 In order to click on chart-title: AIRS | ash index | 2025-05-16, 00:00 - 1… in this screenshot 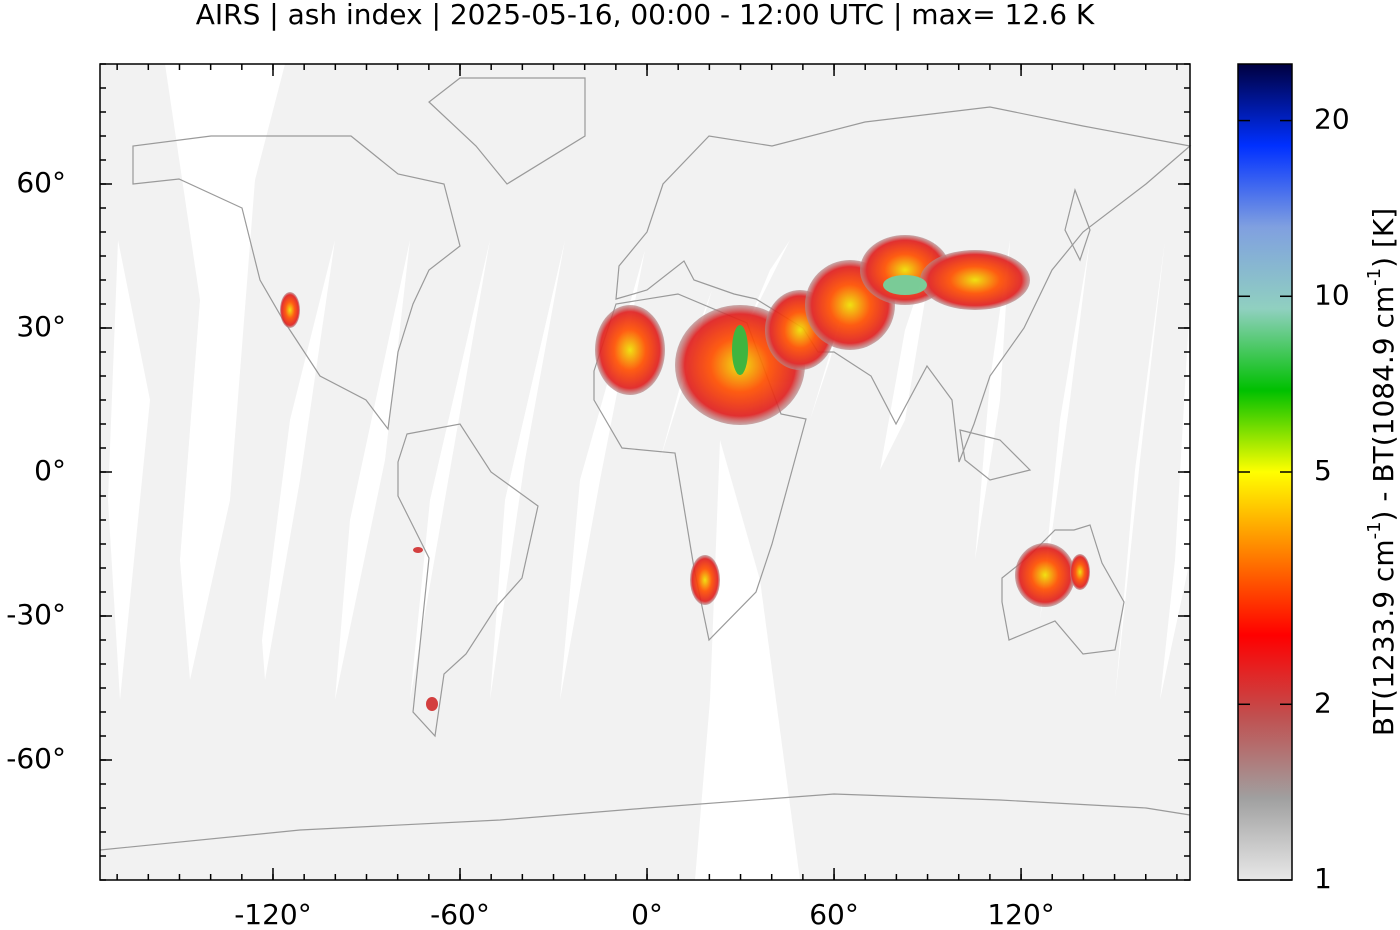, I will do `click(645, 15)`.